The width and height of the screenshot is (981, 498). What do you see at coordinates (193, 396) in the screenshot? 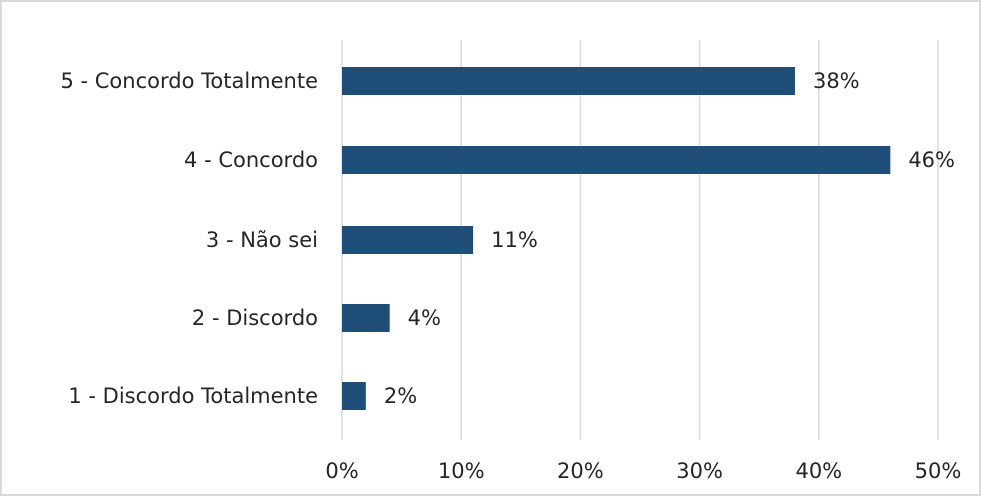
I see `category-label: 1 - Discordo Totalmente` at bounding box center [193, 396].